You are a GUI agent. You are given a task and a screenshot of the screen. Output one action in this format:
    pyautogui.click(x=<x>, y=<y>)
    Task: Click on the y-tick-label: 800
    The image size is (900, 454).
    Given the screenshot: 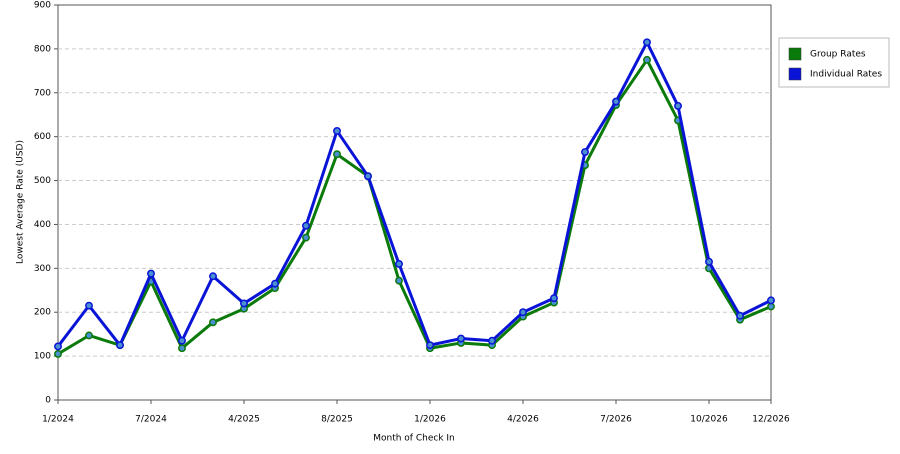 What is the action you would take?
    pyautogui.click(x=42, y=49)
    